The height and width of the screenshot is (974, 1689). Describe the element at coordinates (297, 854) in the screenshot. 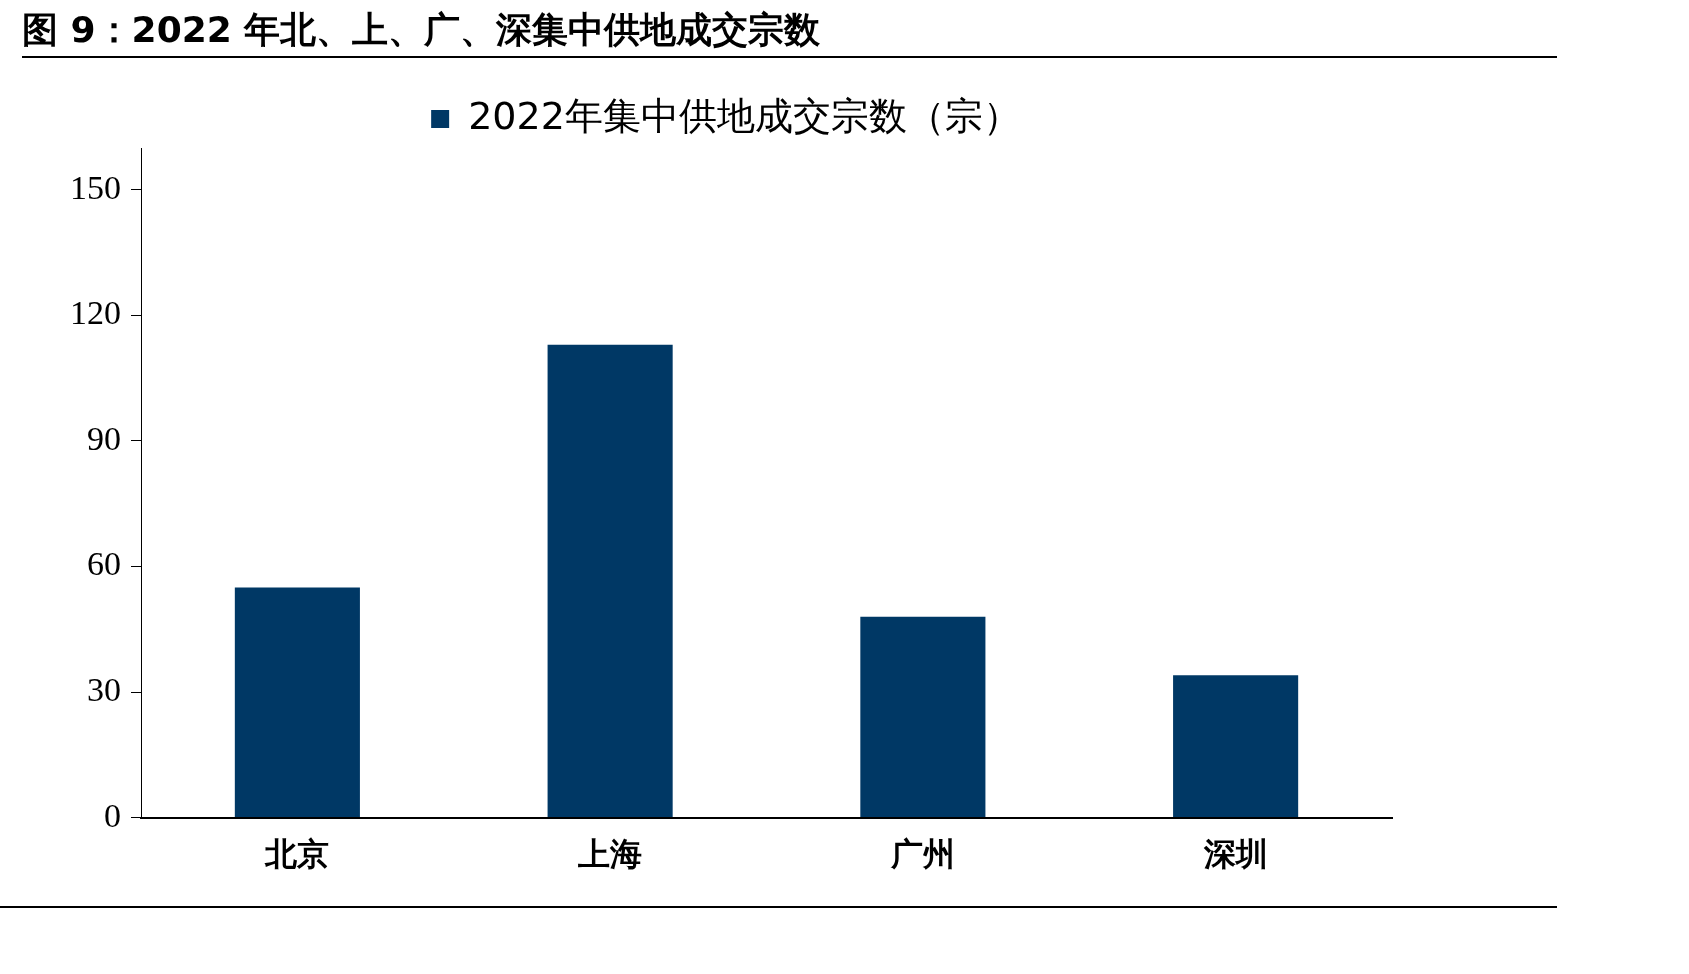

I see `x-tick-label: 北京` at that location.